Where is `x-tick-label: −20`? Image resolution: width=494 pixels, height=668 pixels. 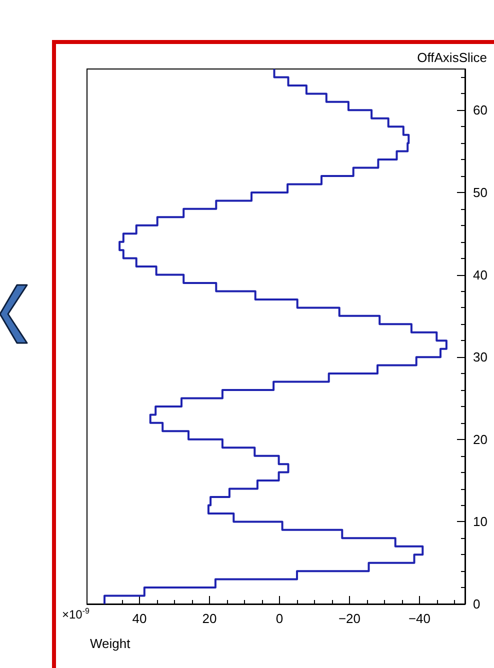
x-tick-label: −20 is located at coordinates (349, 618).